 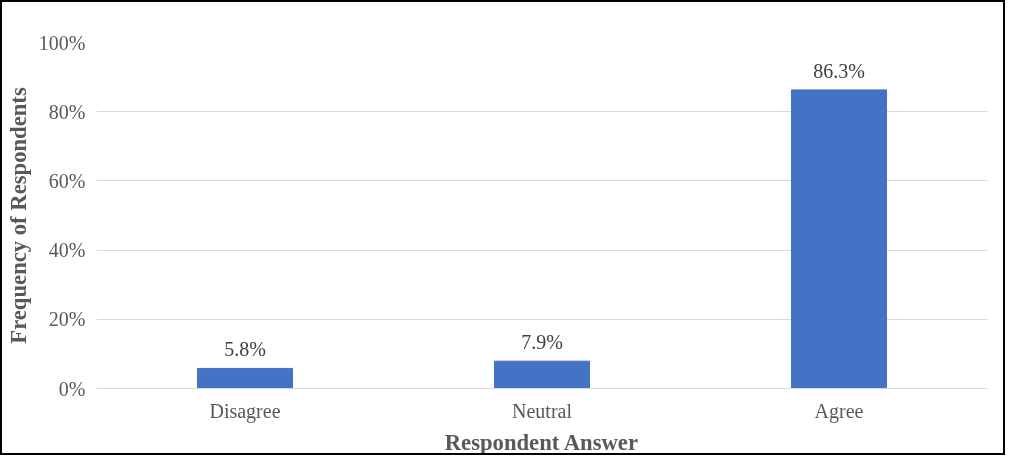 What do you see at coordinates (67, 180) in the screenshot?
I see `y-tick-label: 60%` at bounding box center [67, 180].